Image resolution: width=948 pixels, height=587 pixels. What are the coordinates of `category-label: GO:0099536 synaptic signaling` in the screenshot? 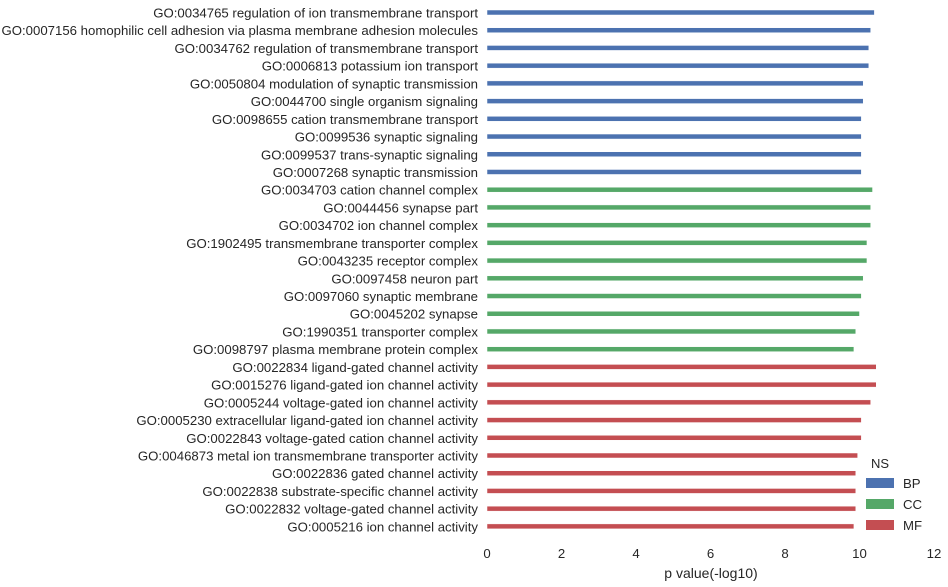 It's located at (386, 137).